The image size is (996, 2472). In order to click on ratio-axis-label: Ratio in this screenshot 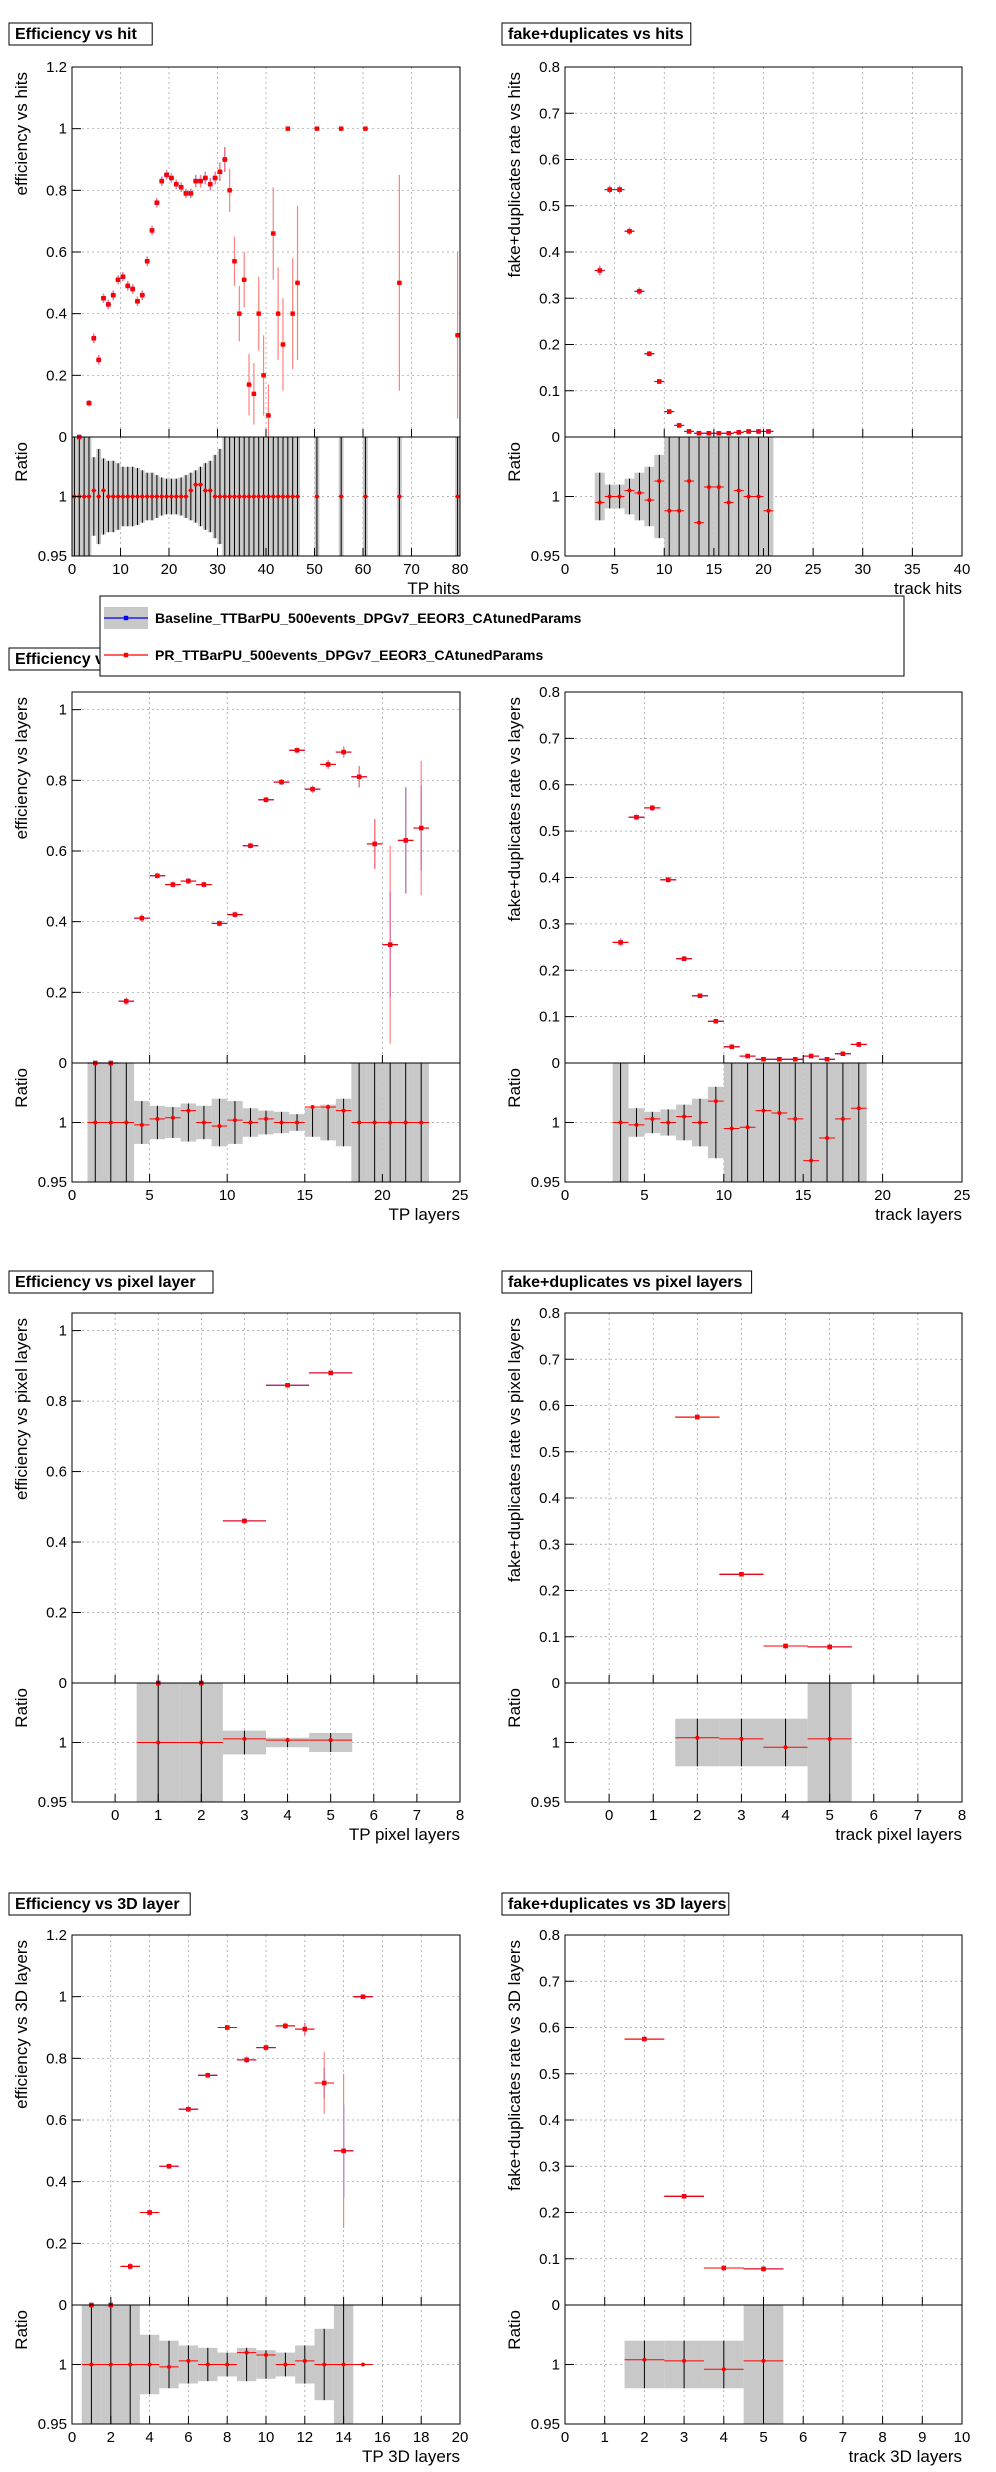, I will do `click(21, 1088)`.